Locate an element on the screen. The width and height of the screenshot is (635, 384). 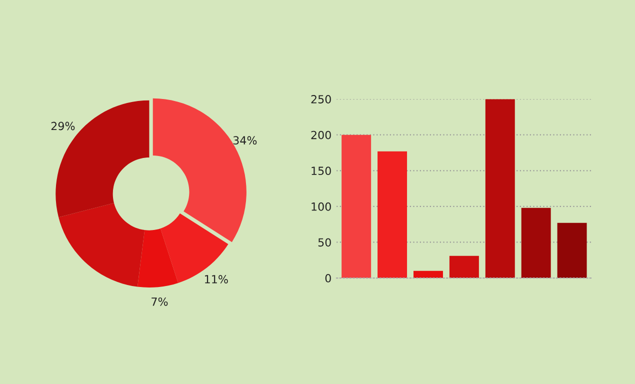
data-label: 11% is located at coordinates (216, 279).